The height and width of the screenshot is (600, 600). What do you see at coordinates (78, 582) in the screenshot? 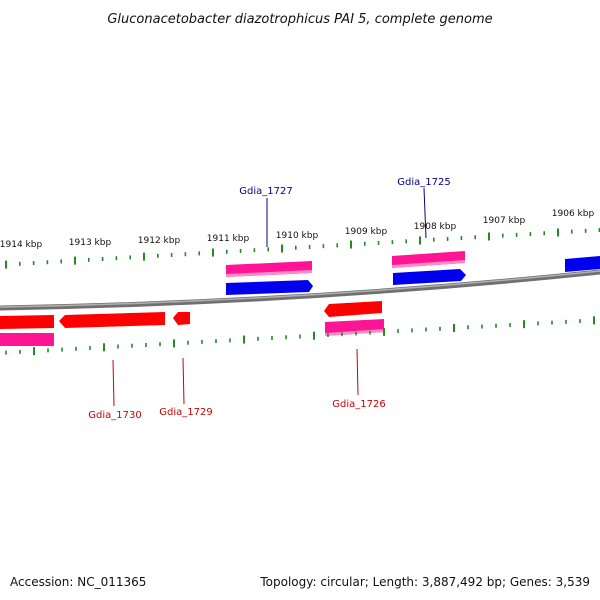
I see `accession-text: Accession: NC_011365` at bounding box center [78, 582].